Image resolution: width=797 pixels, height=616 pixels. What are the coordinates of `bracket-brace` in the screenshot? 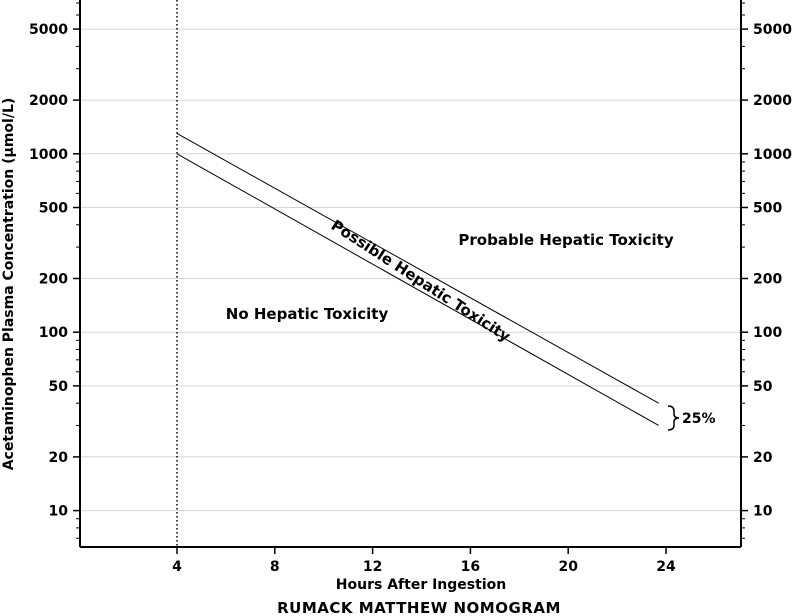 It's located at (673, 418).